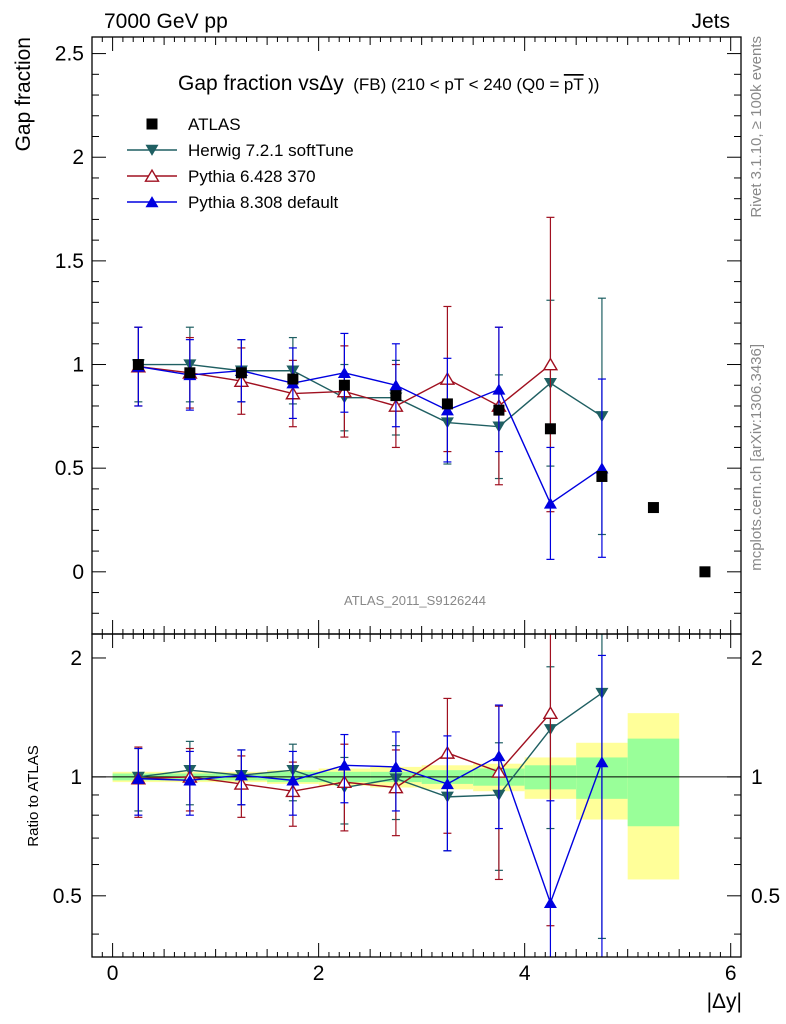 The width and height of the screenshot is (786, 1024). Describe the element at coordinates (263, 202) in the screenshot. I see `legend-label: Pythia 8.308 default` at that location.